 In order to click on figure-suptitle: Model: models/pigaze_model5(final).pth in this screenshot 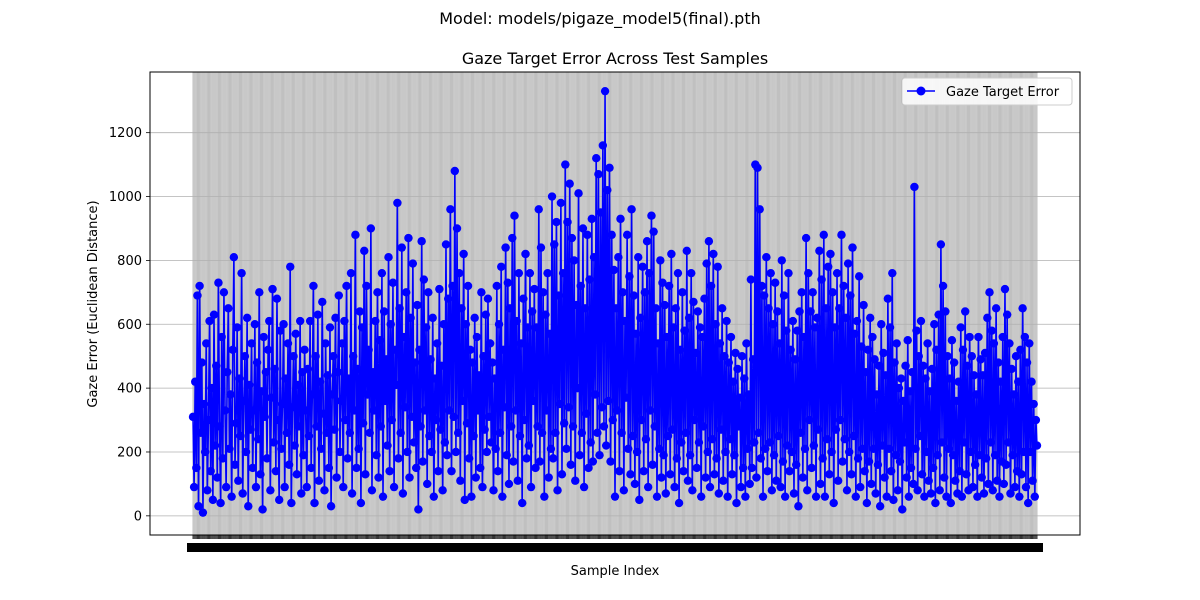, I will do `click(600, 18)`.